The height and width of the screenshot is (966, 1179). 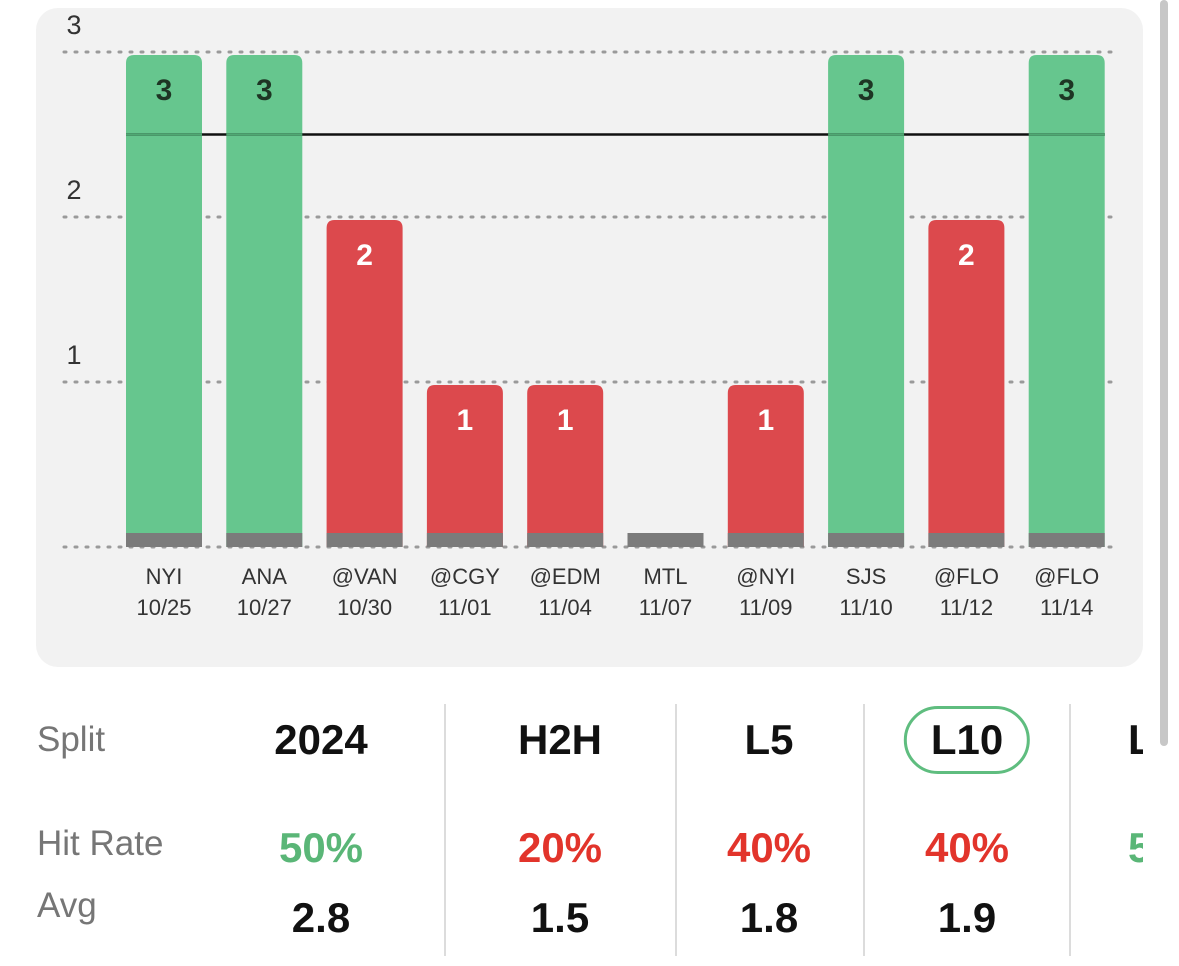 I want to click on hit-rate-l10: 40%, so click(x=967, y=847).